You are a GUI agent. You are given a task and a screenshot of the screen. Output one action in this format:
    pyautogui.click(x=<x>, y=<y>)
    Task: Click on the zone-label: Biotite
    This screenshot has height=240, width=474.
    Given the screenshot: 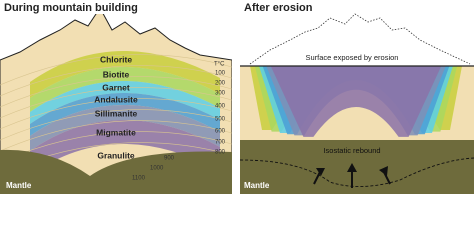 What is the action you would take?
    pyautogui.click(x=116, y=74)
    